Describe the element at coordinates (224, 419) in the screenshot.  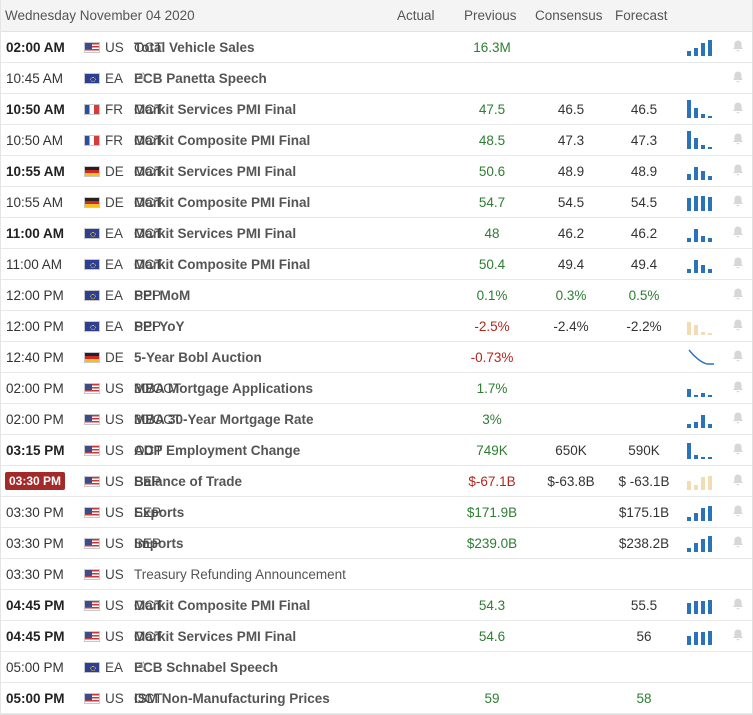
I see `event-name: MBA 30-Year Mortgage Rate` at that location.